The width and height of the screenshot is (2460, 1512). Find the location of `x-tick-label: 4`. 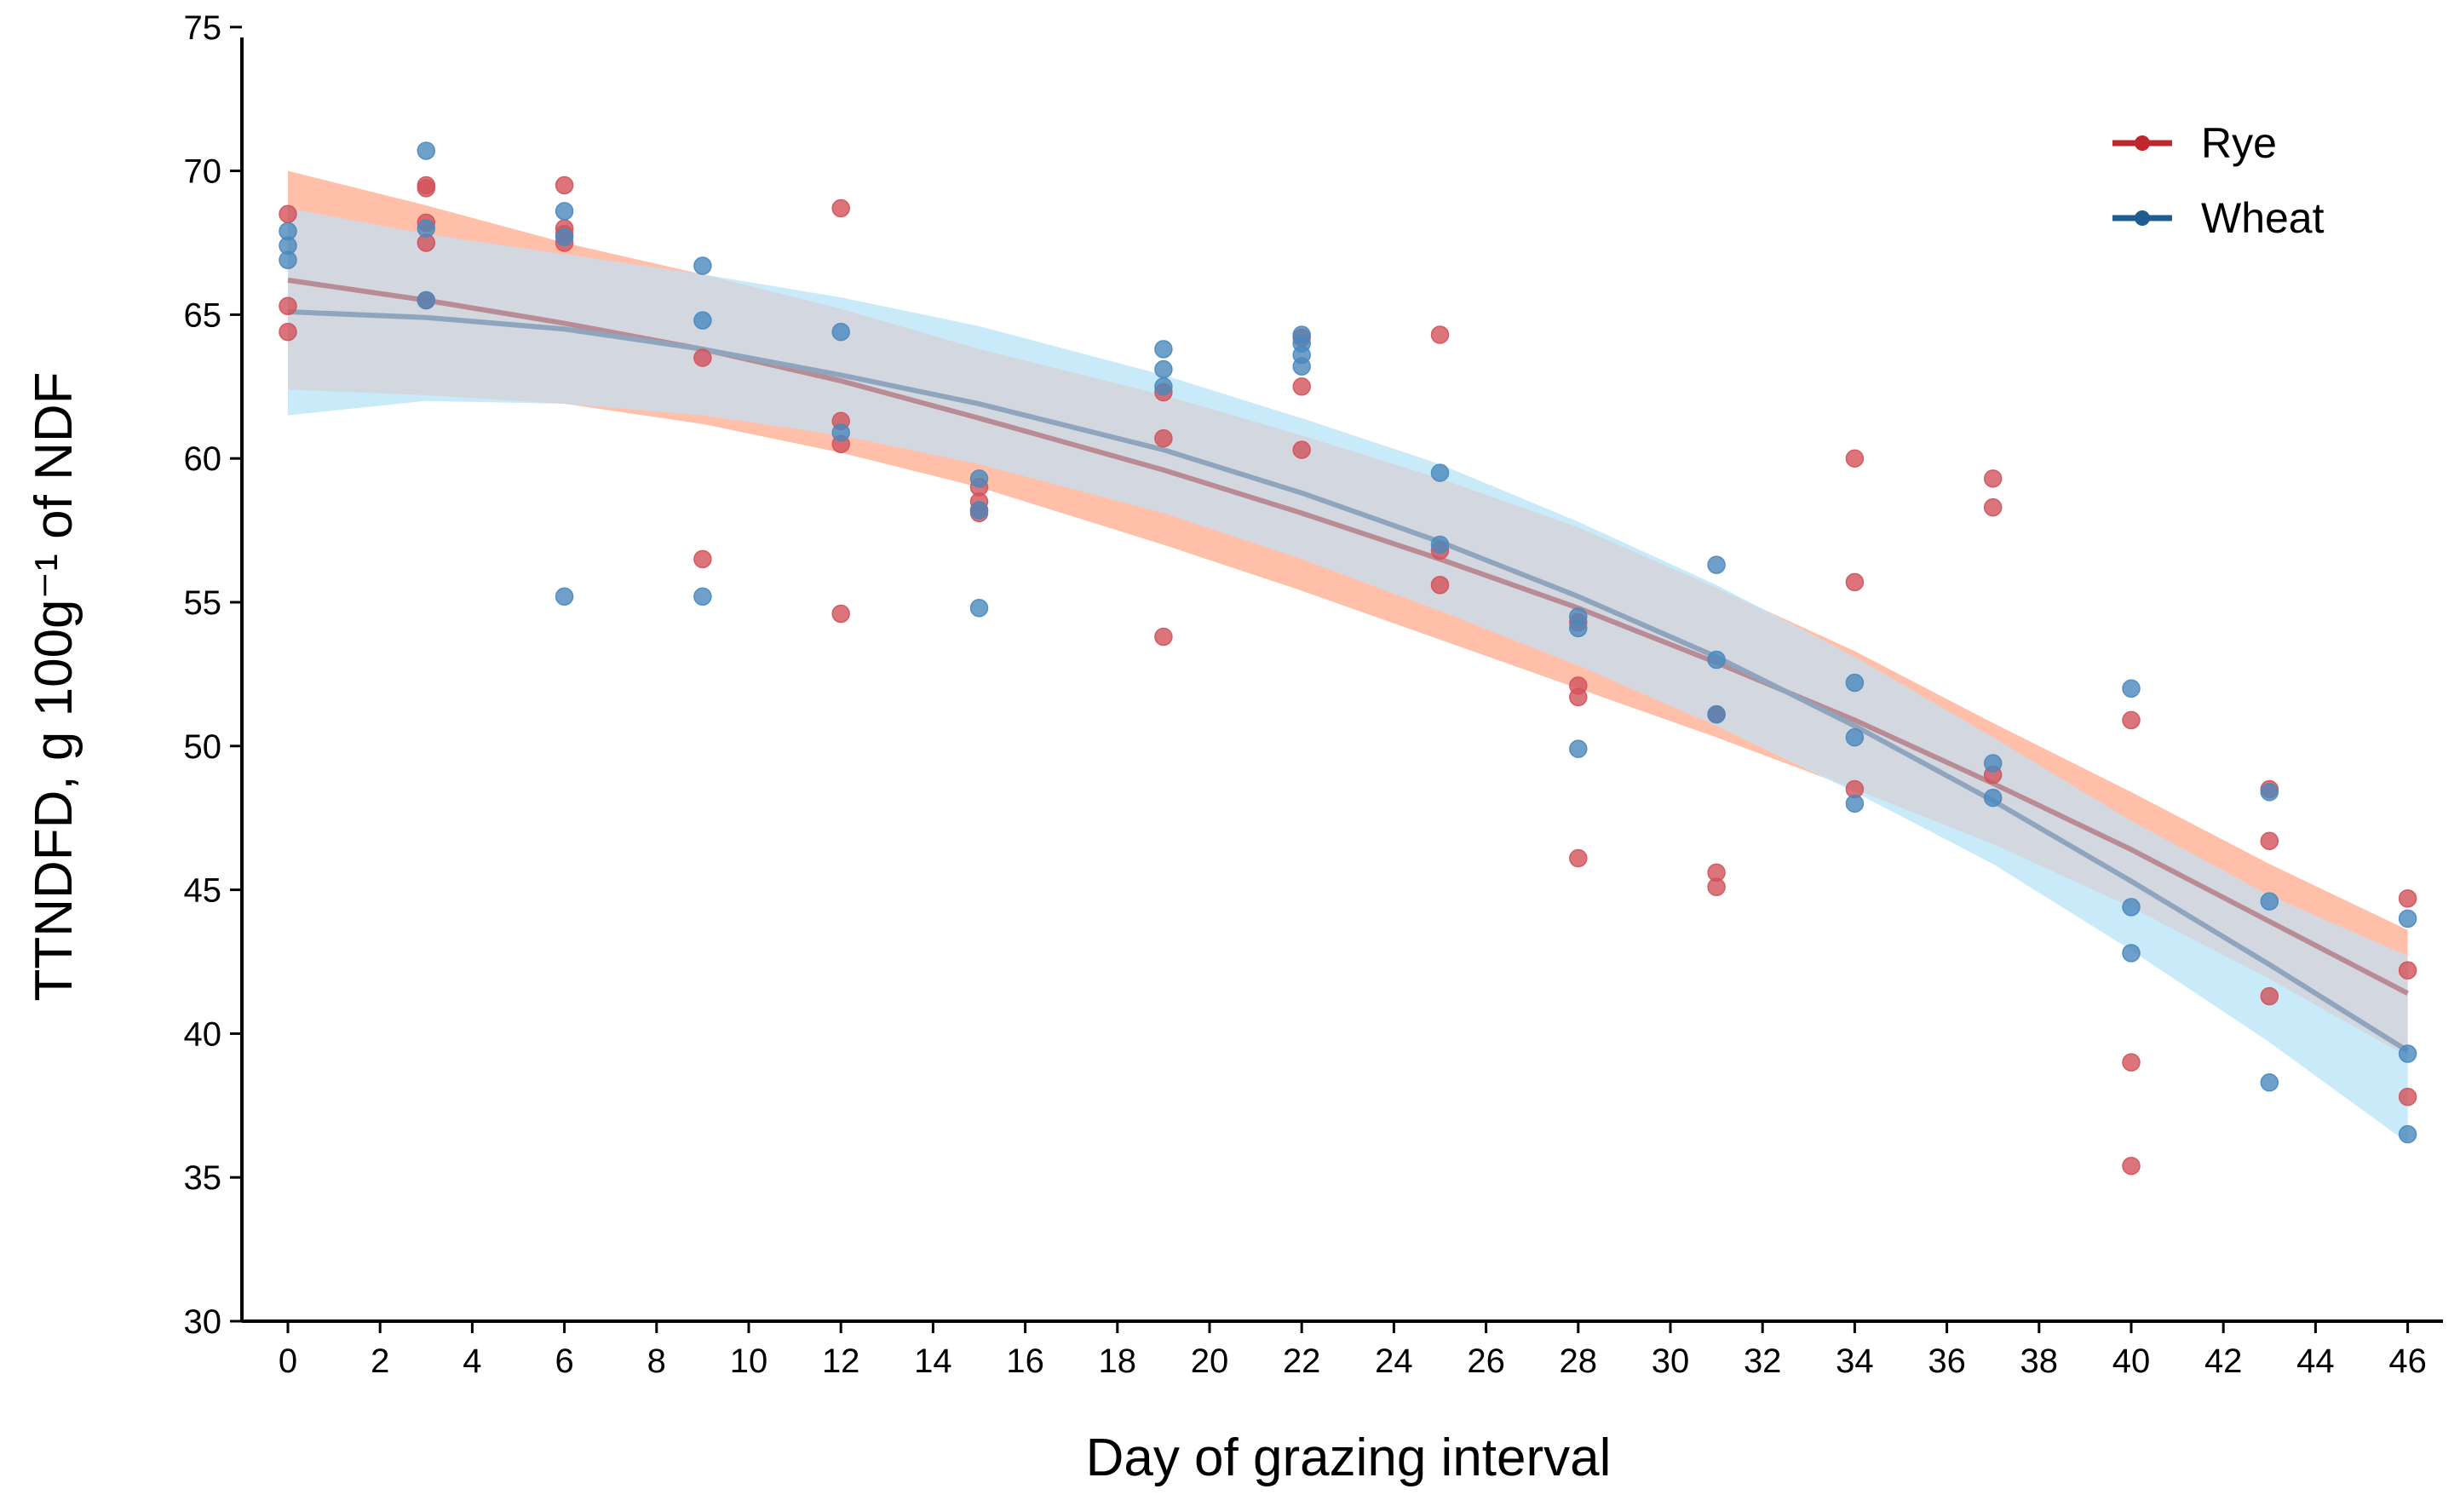

x-tick-label: 4 is located at coordinates (472, 1361).